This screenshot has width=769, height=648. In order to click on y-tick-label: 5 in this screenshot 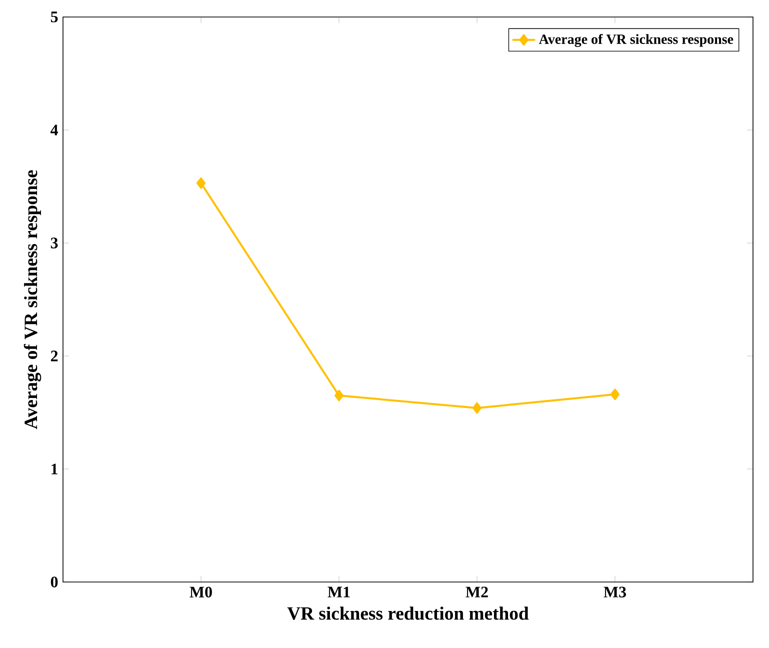, I will do `click(54, 17)`.